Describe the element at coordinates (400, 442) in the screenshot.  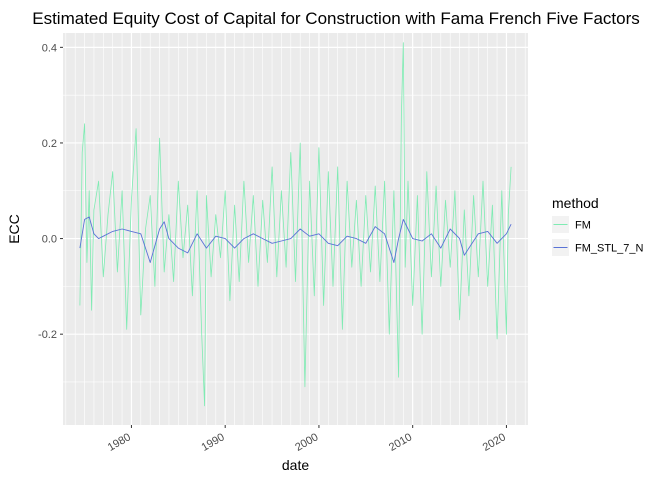
I see `x-tick-label: 2010` at that location.